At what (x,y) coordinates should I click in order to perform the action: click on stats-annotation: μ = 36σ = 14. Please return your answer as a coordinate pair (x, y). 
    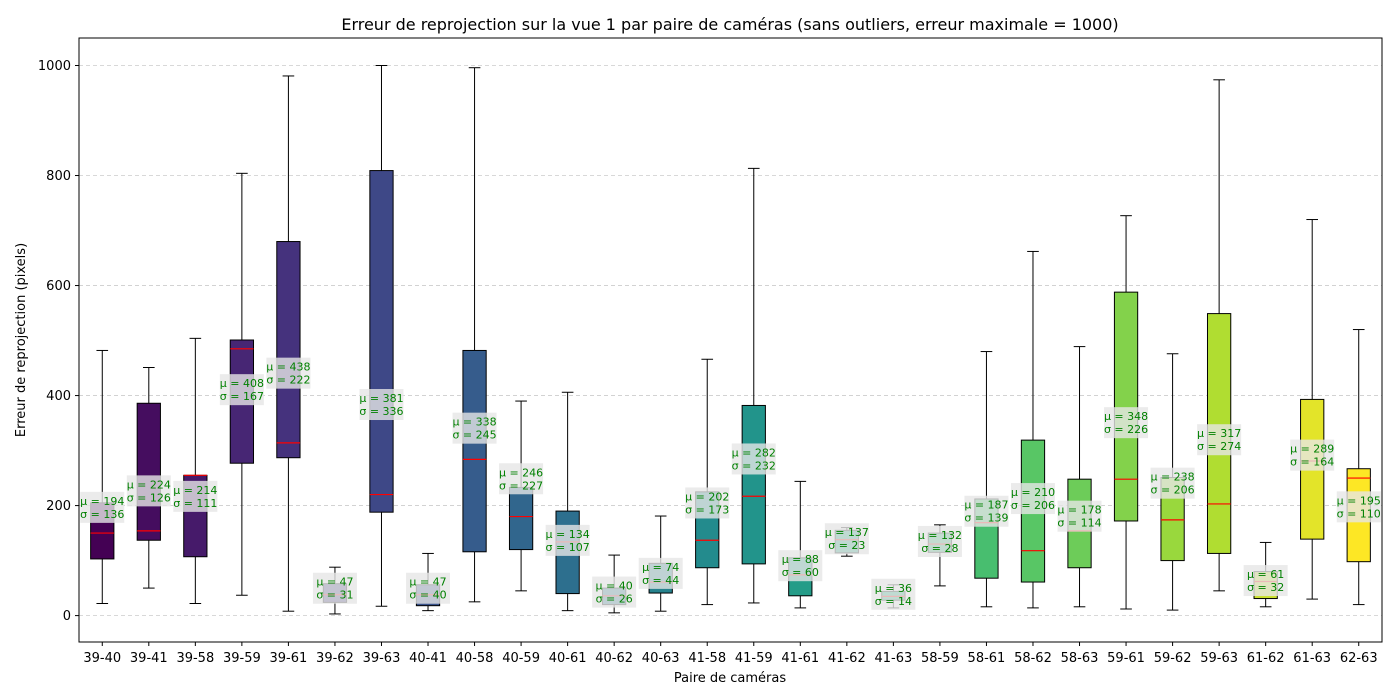
    Looking at the image, I should click on (893, 594).